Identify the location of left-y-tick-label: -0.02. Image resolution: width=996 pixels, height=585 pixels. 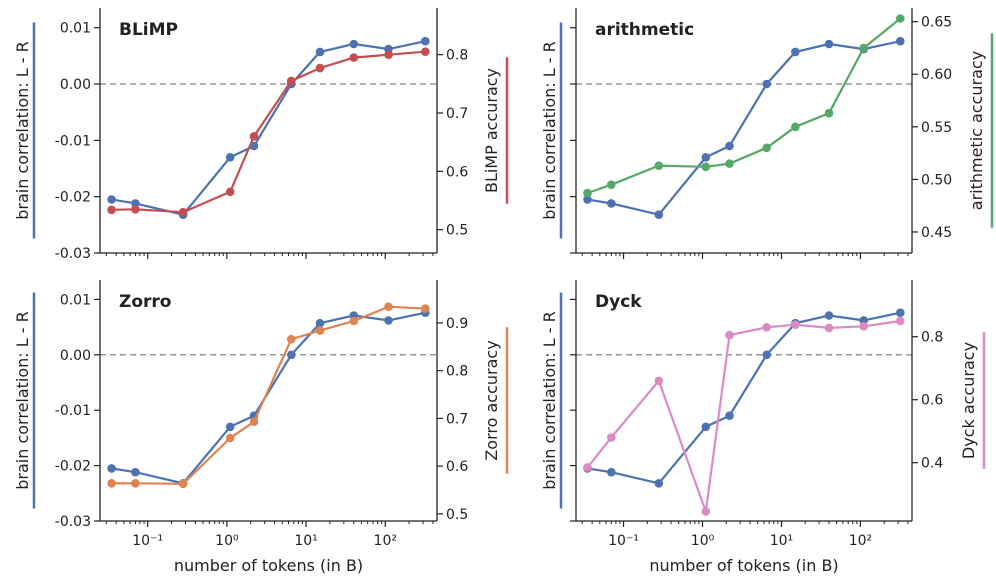
(73, 467).